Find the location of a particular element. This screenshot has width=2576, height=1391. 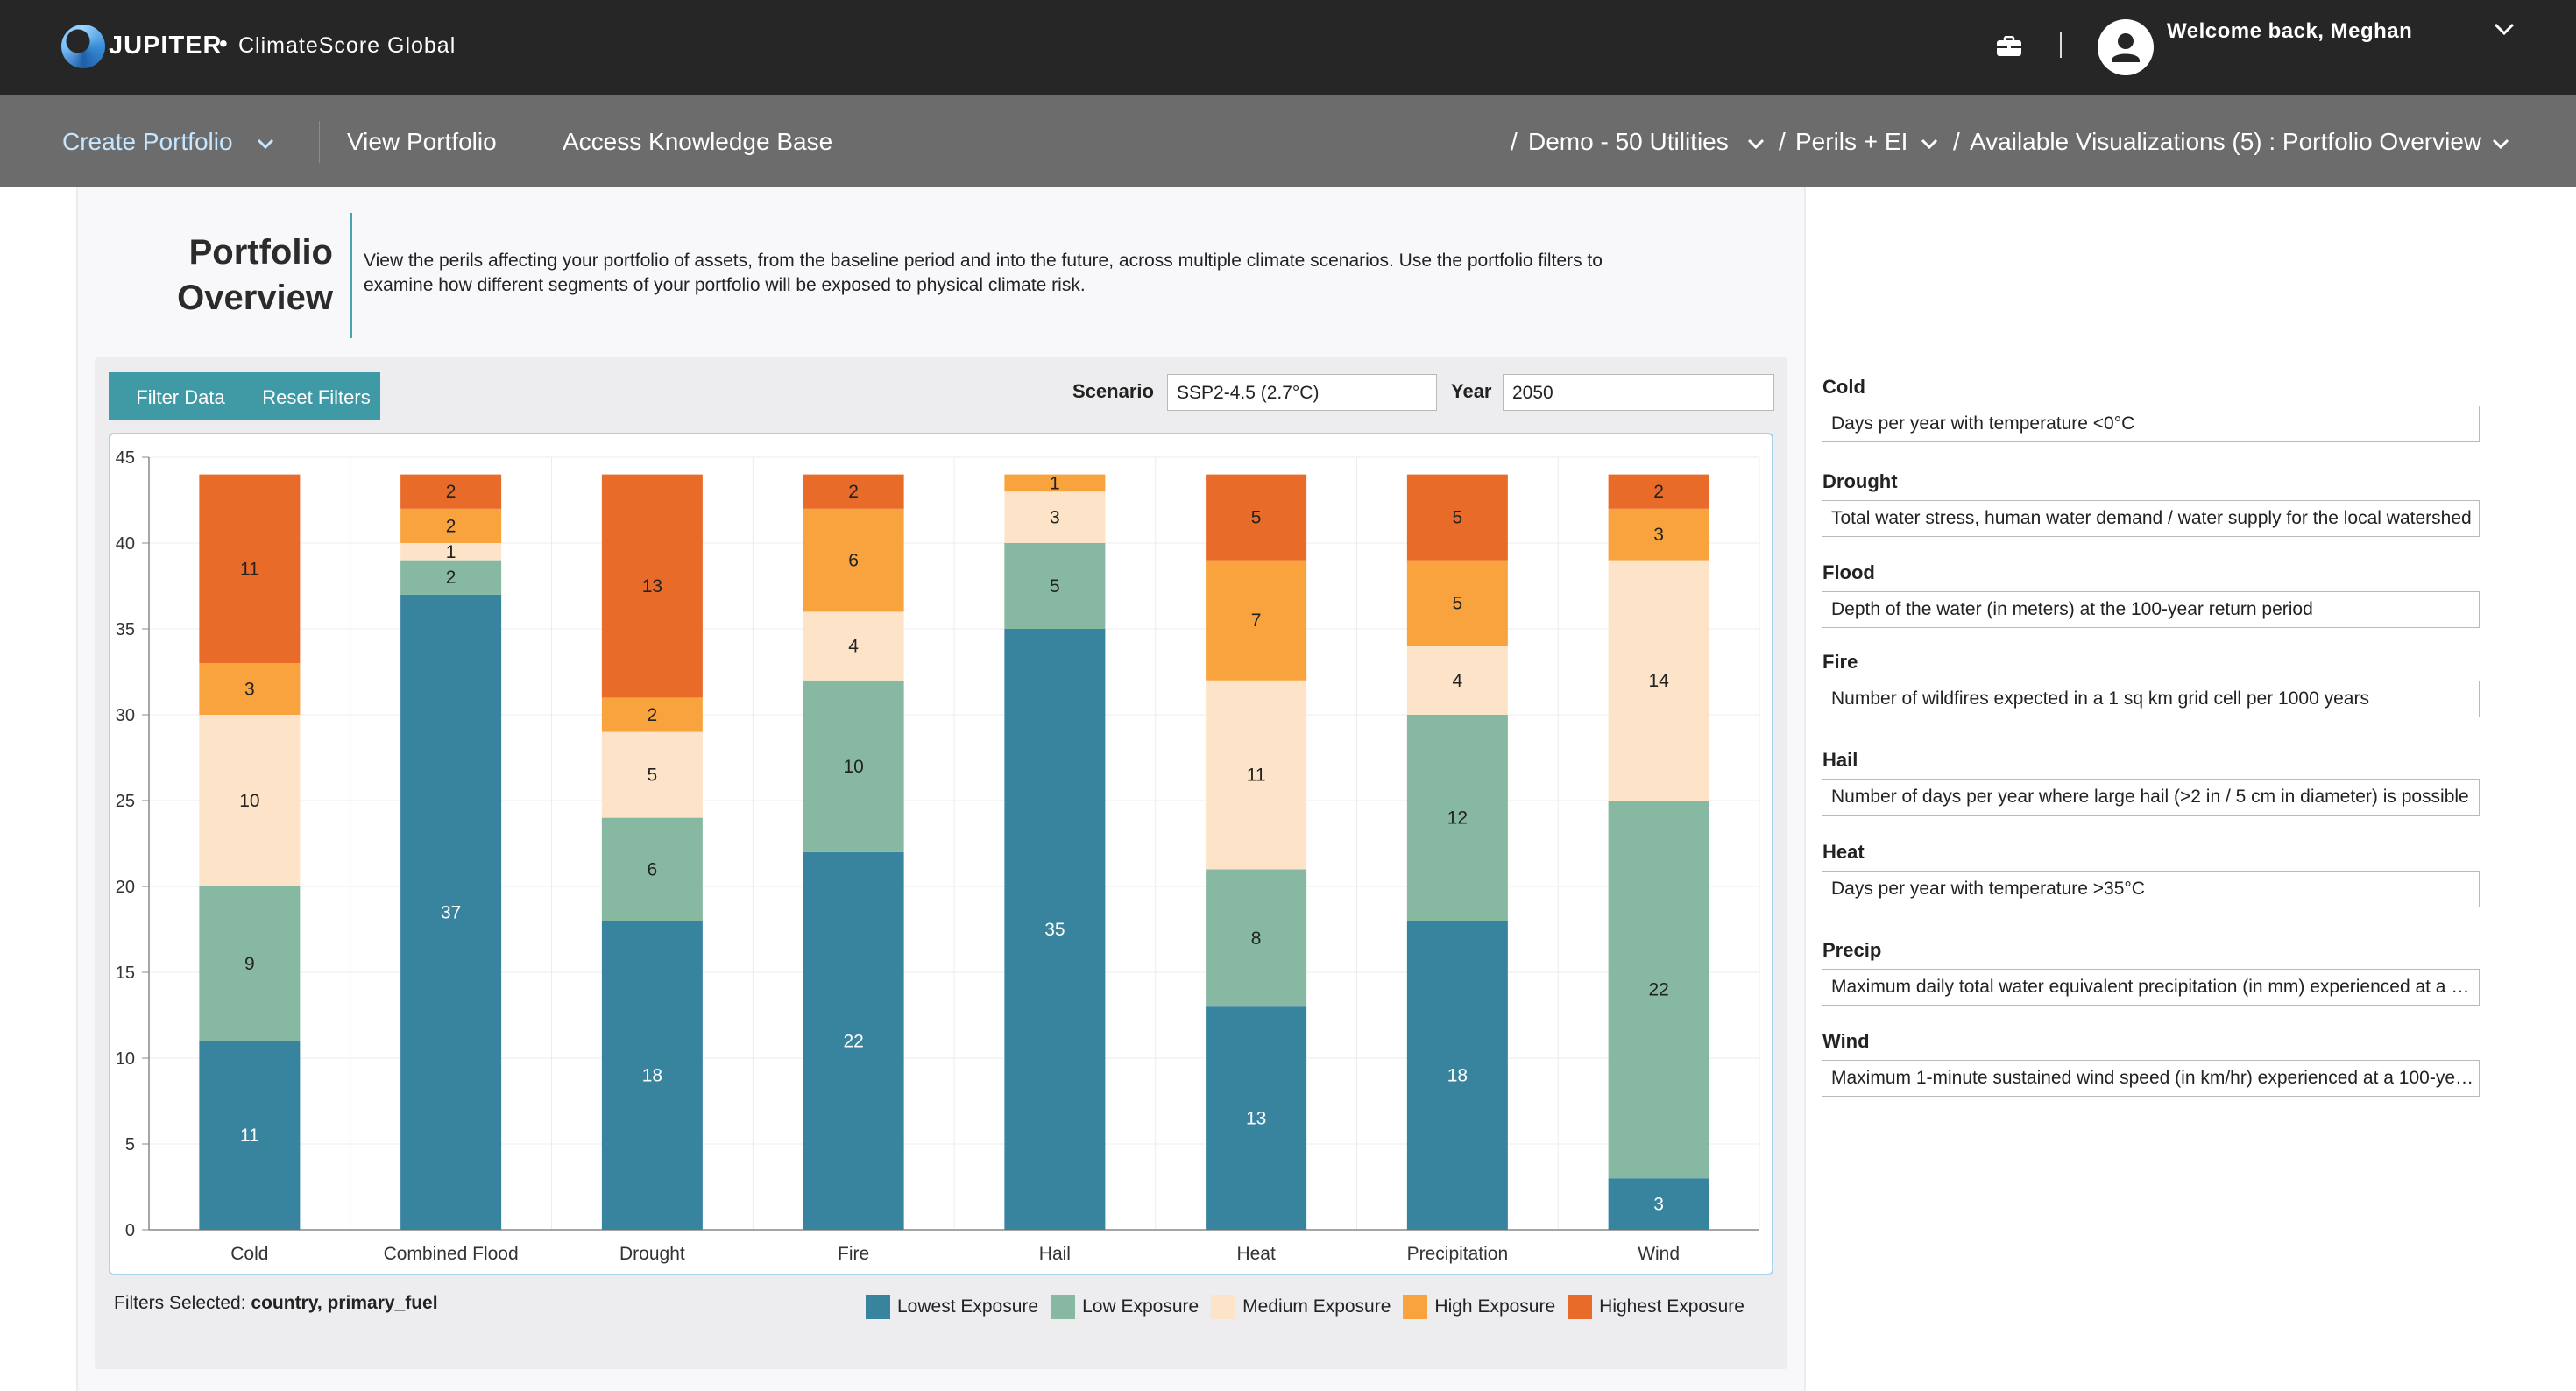

legend-label: Lowest Exposure is located at coordinates (968, 1306).